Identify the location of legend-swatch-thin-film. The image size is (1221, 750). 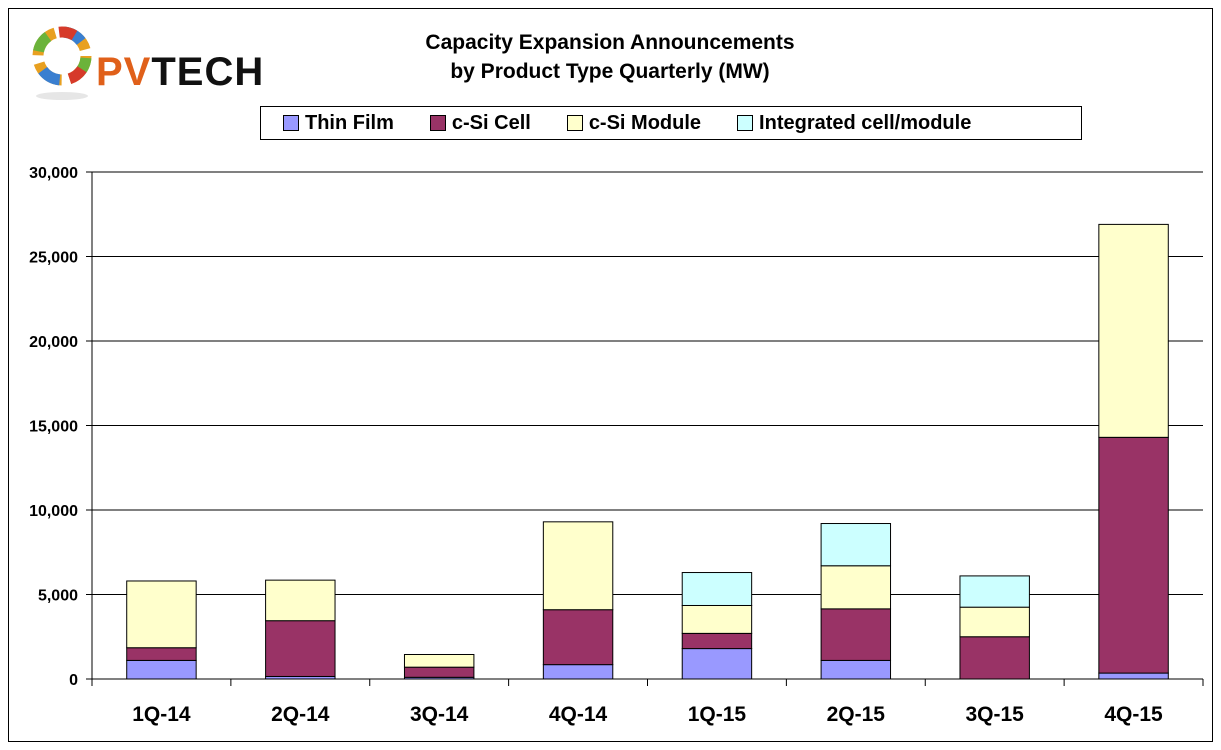
(291, 123).